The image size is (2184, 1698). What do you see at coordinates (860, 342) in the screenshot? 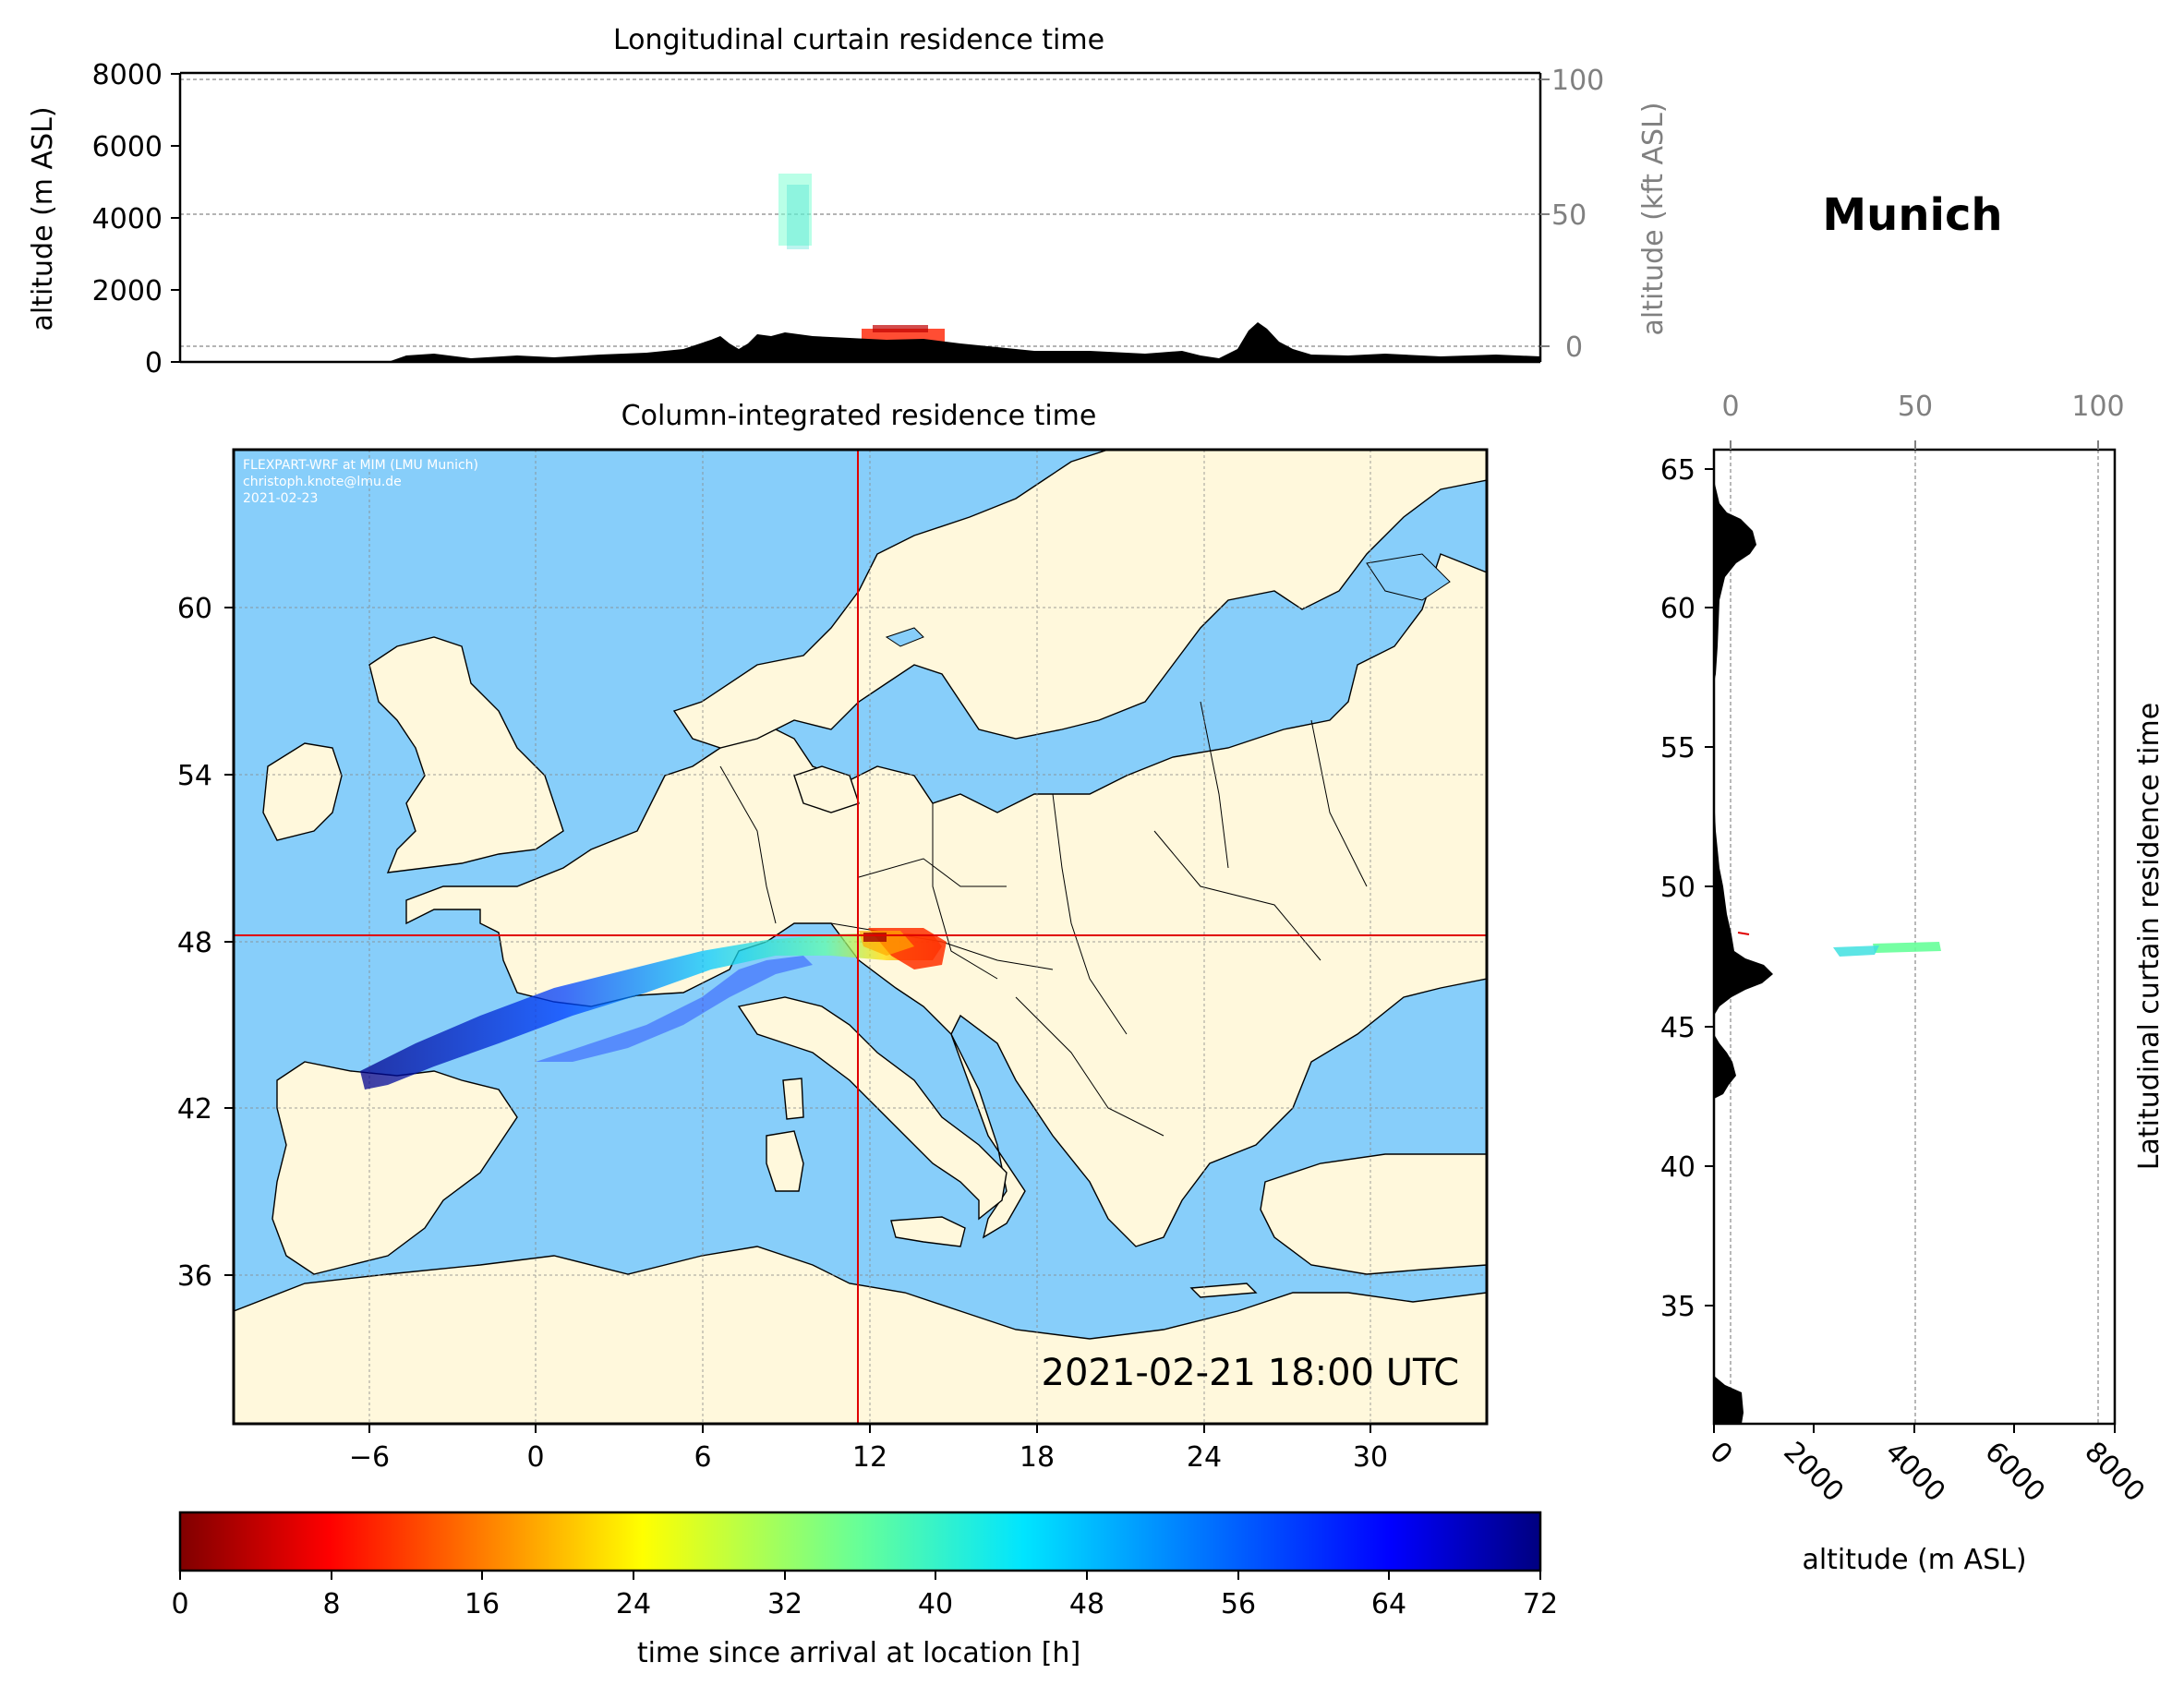
I see `terrain-profile-longitudinal` at bounding box center [860, 342].